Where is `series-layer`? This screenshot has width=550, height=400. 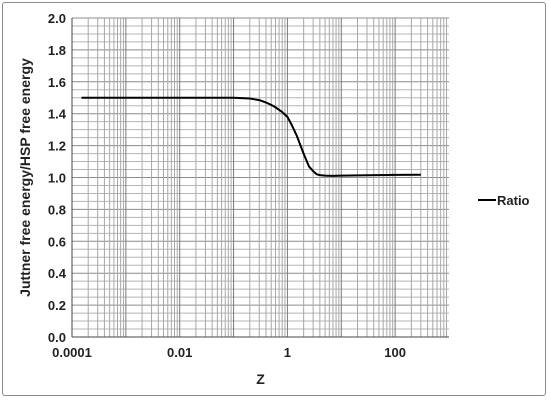 series-layer is located at coordinates (251, 136).